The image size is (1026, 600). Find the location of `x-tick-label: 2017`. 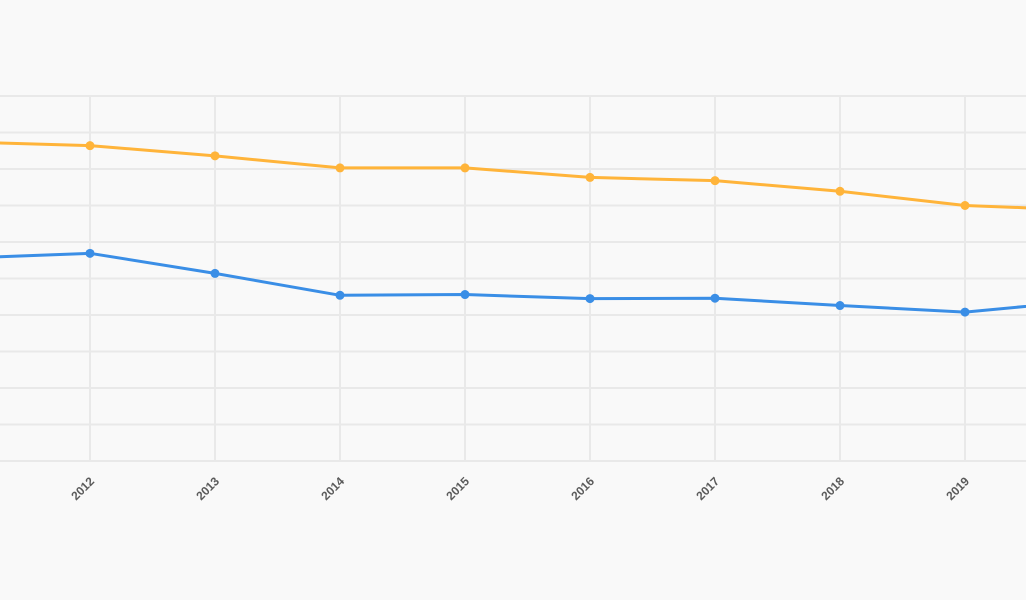

x-tick-label: 2017 is located at coordinates (707, 488).